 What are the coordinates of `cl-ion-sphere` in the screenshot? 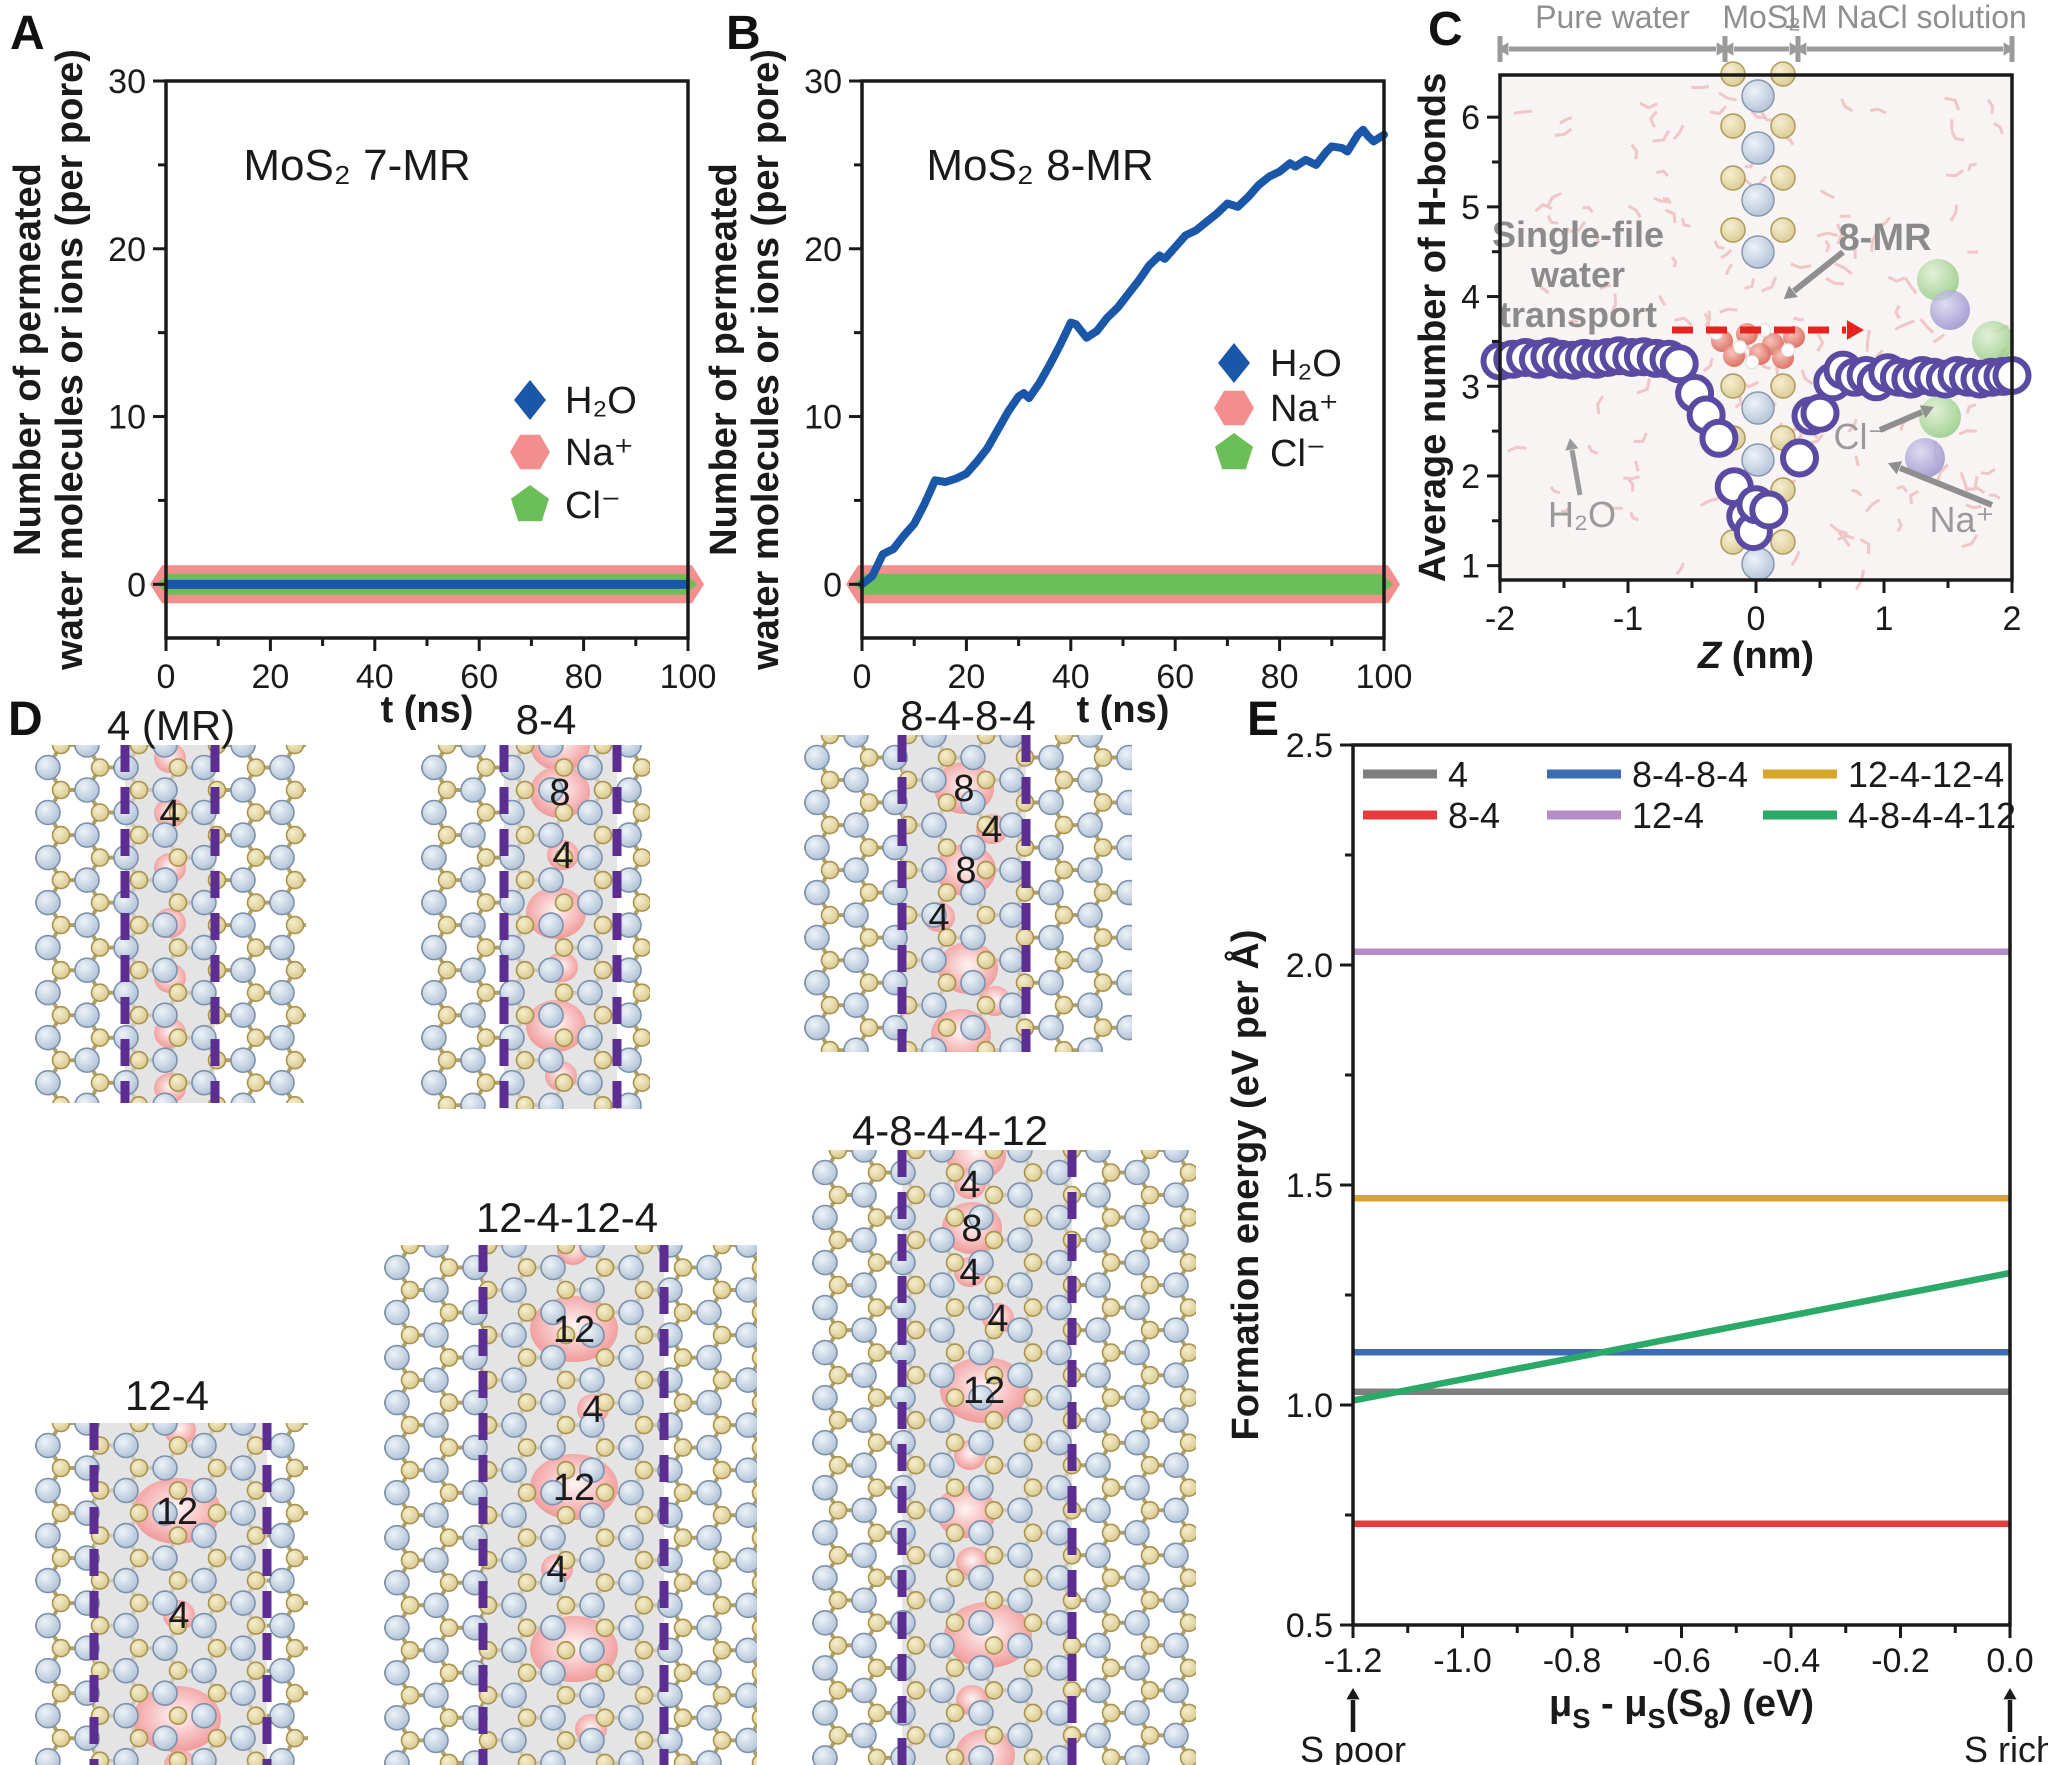 It's located at (1993, 342).